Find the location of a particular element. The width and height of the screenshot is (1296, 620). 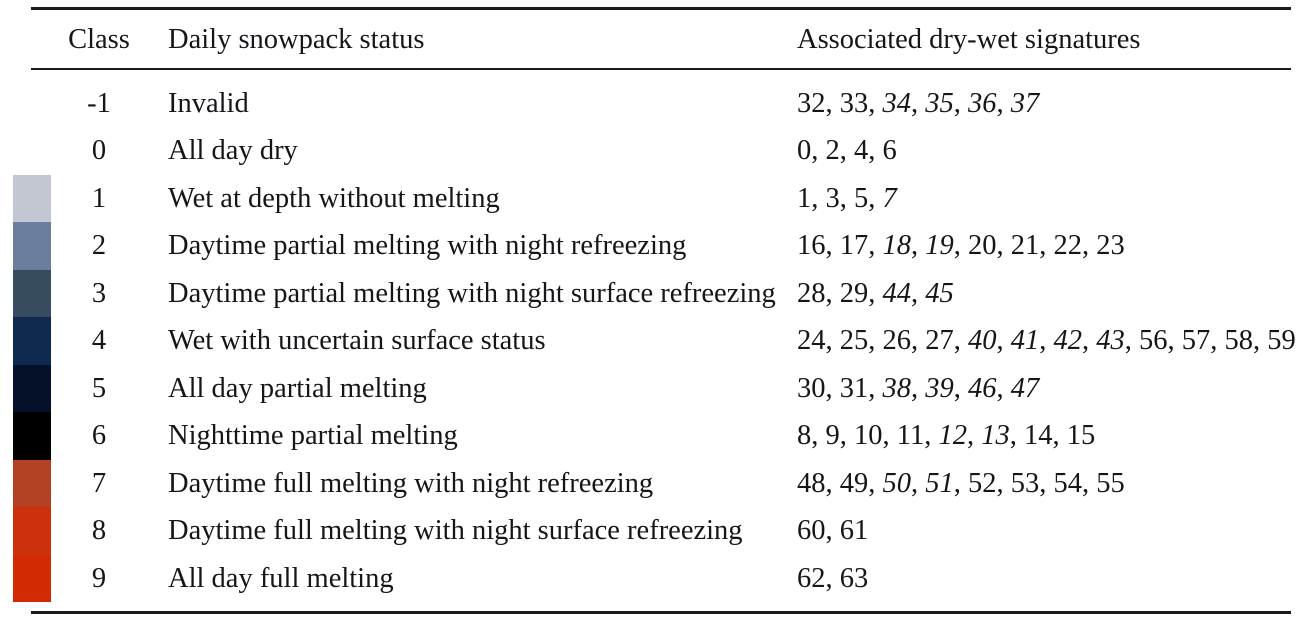

signature-number: 44 is located at coordinates (897, 293).